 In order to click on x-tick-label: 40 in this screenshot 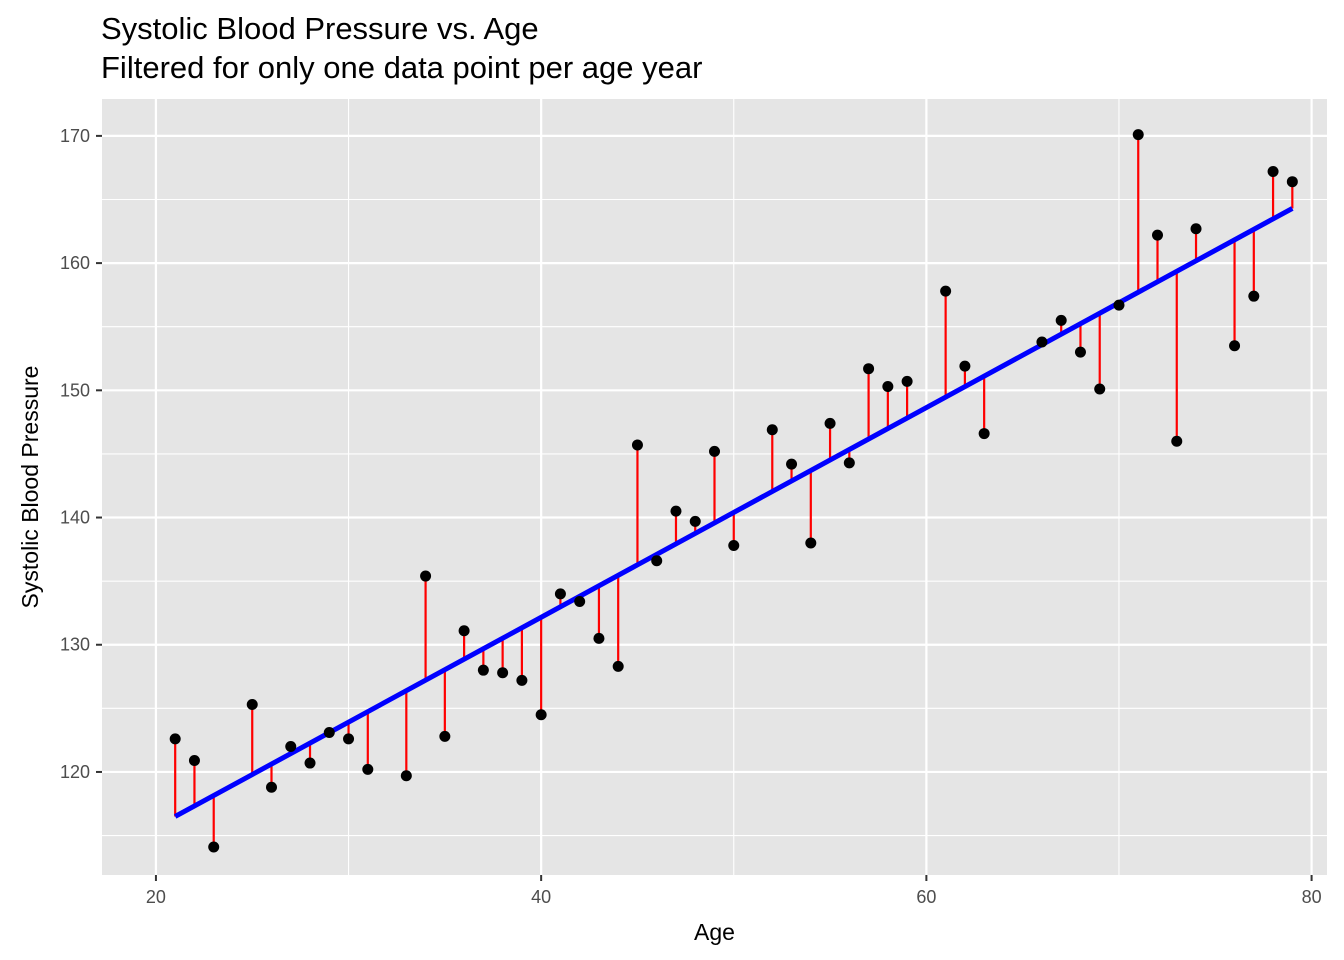, I will do `click(541, 897)`.